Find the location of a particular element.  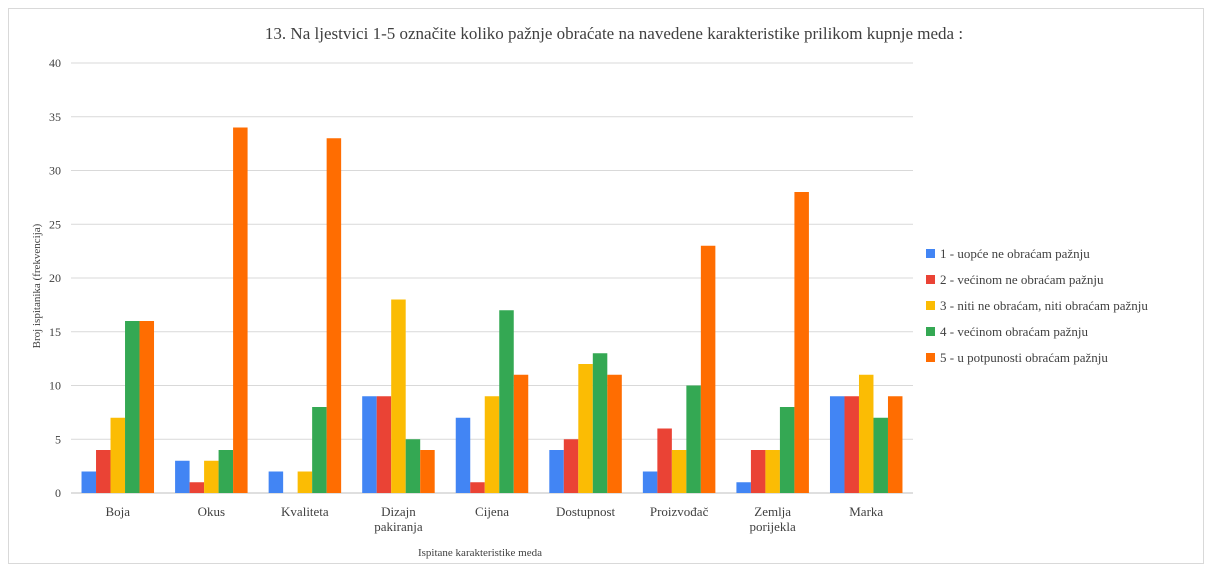

y-axis-ticks: 0 5 10 15 20 25 30 35 40 is located at coordinates (55, 278).